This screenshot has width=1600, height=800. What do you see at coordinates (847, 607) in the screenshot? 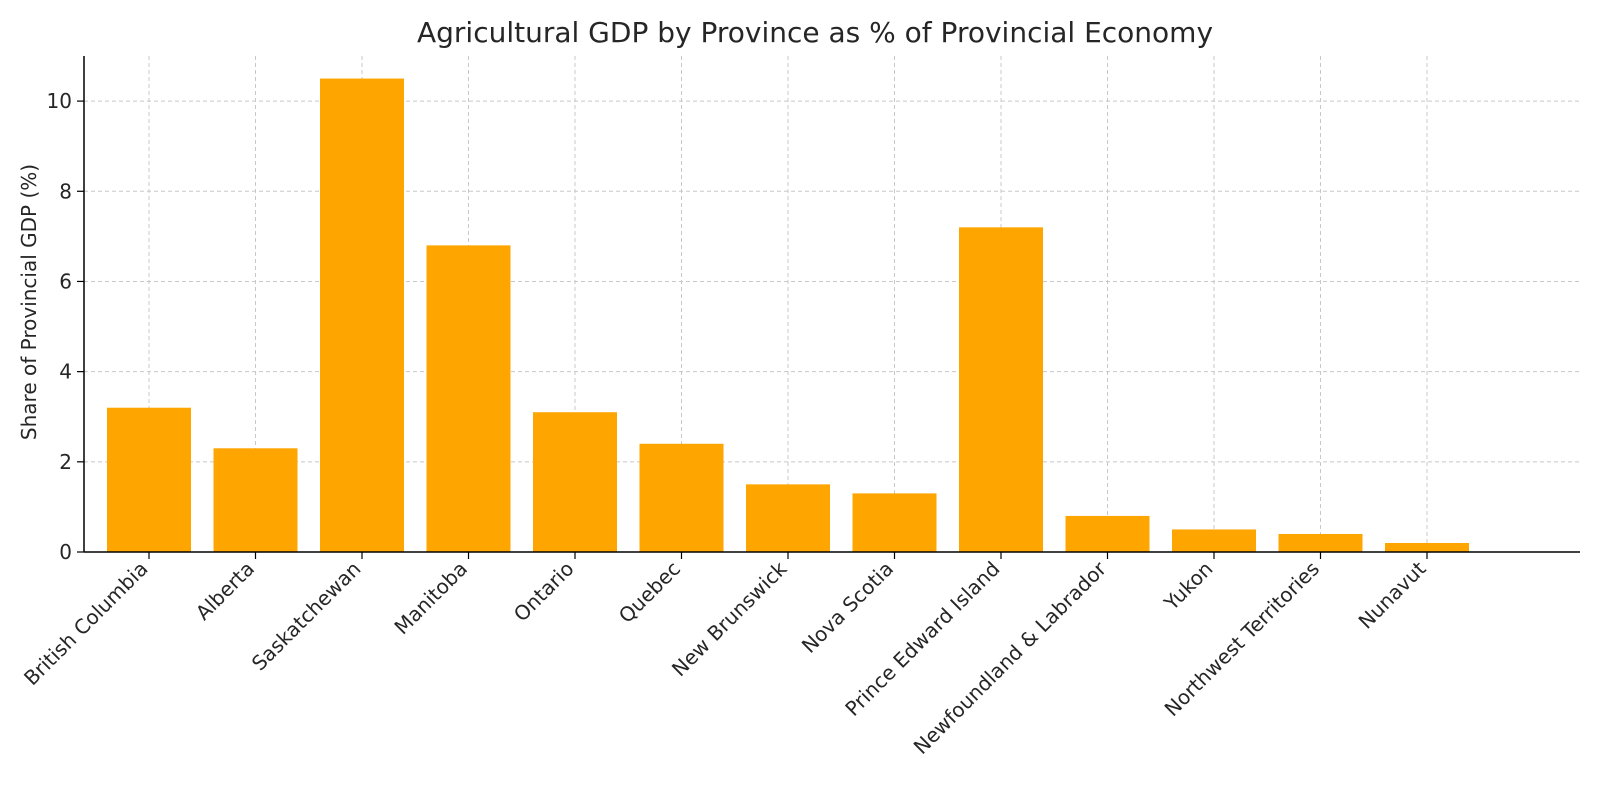
I see `x-tick-label: Nova Scotia` at bounding box center [847, 607].